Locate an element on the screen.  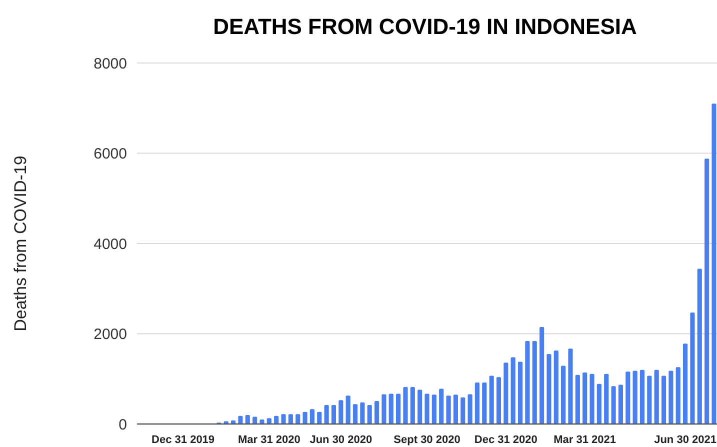
y-tick-label: 4000 is located at coordinates (110, 244).